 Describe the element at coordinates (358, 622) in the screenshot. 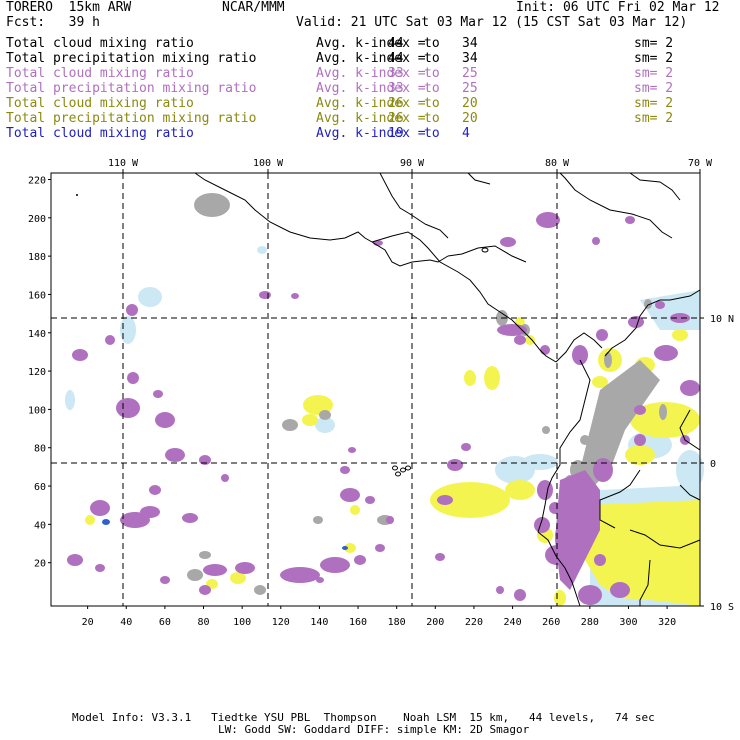

I see `x-axis-tick-label: 160` at that location.